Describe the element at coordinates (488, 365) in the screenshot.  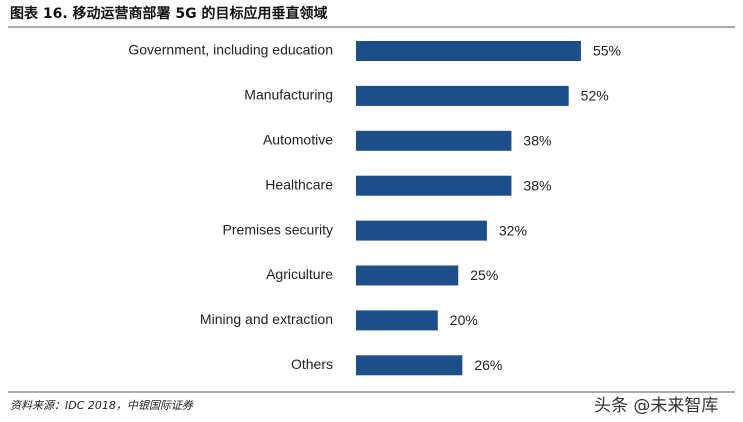
I see `value-label: 26%` at that location.